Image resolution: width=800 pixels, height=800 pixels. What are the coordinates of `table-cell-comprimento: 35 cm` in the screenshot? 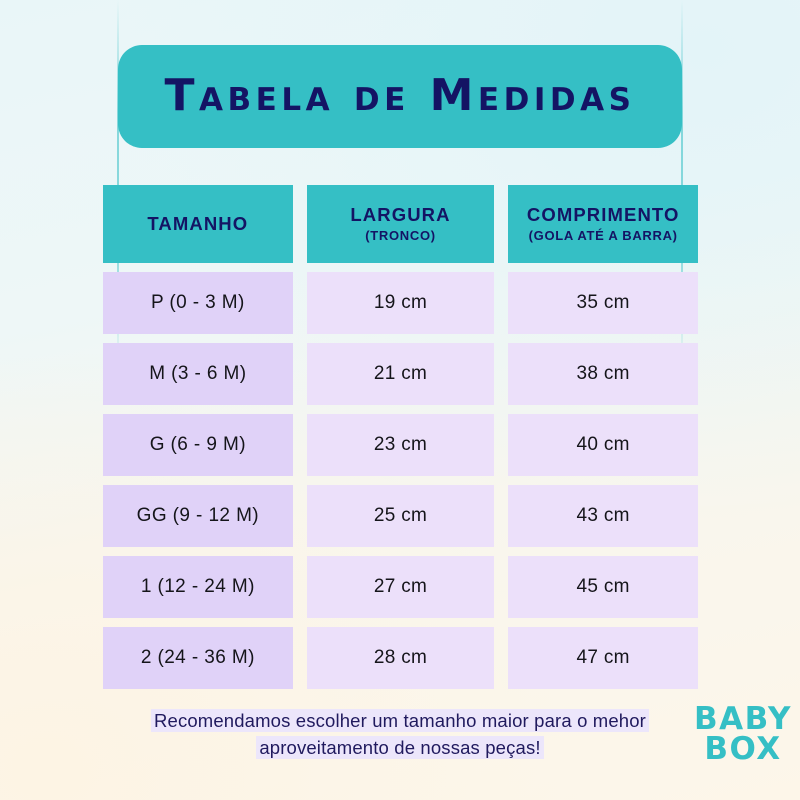 It's located at (603, 303).